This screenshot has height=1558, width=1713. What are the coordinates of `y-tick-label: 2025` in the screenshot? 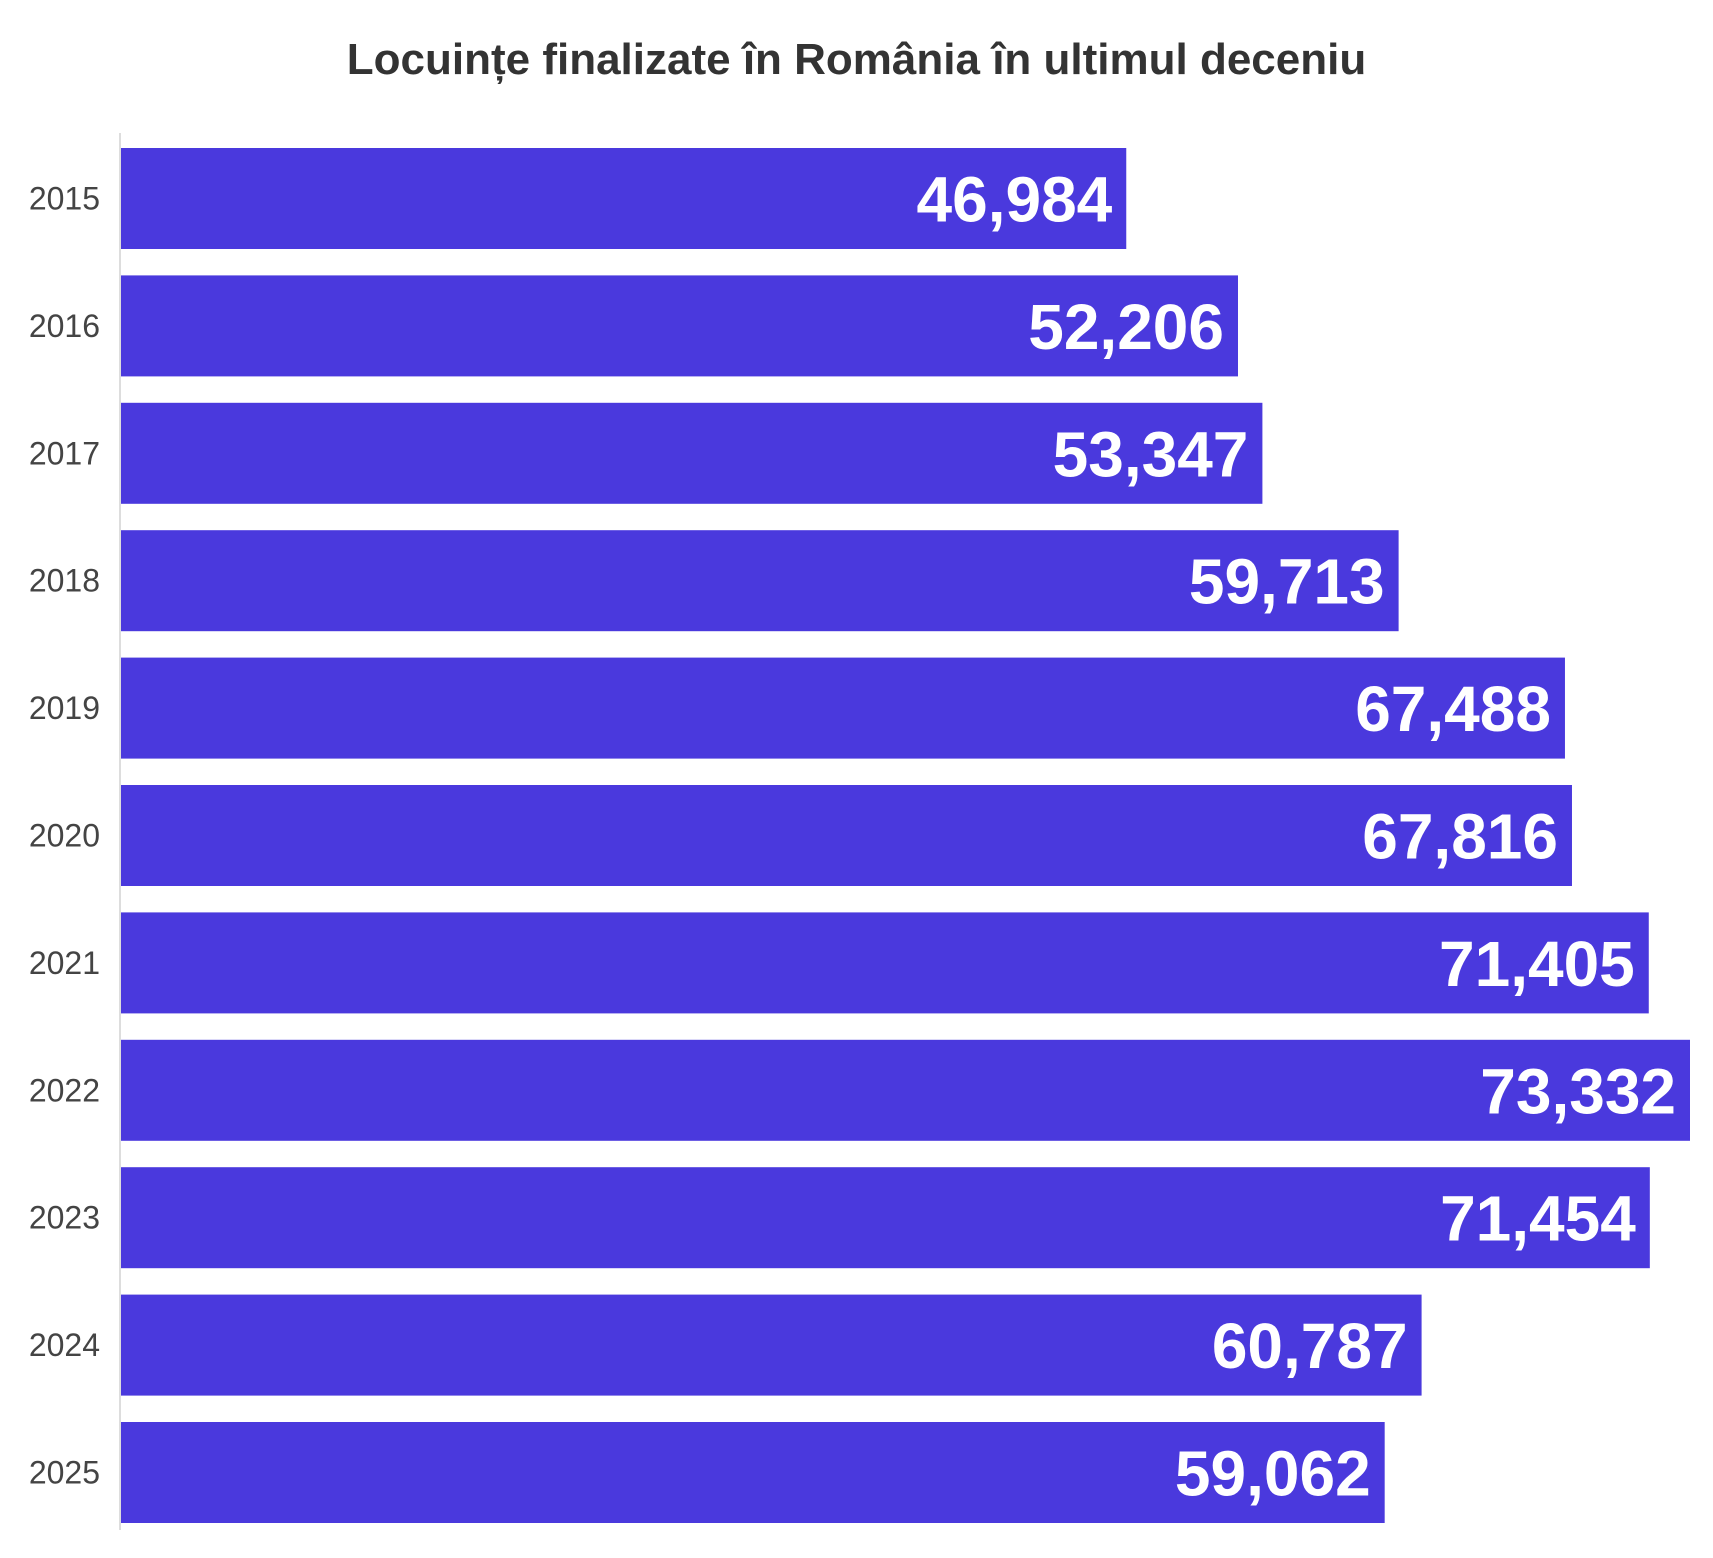 It's located at (64, 1473).